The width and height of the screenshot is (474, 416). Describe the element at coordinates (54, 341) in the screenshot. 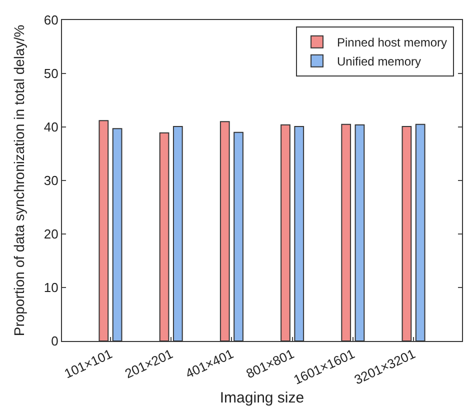

I see `y-tick-label: 0` at that location.